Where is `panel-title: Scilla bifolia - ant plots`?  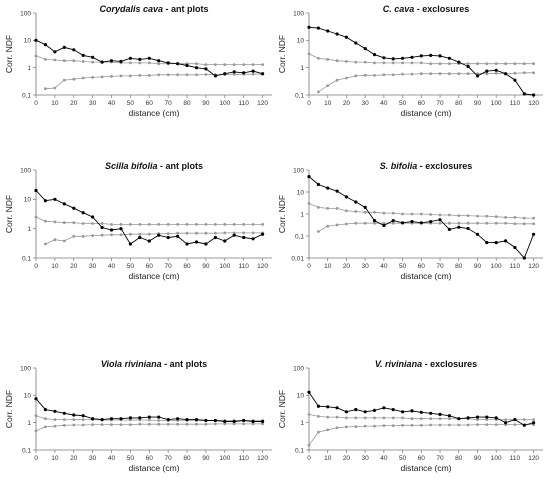 panel-title: Scilla bifolia - ant plots is located at coordinates (154, 166).